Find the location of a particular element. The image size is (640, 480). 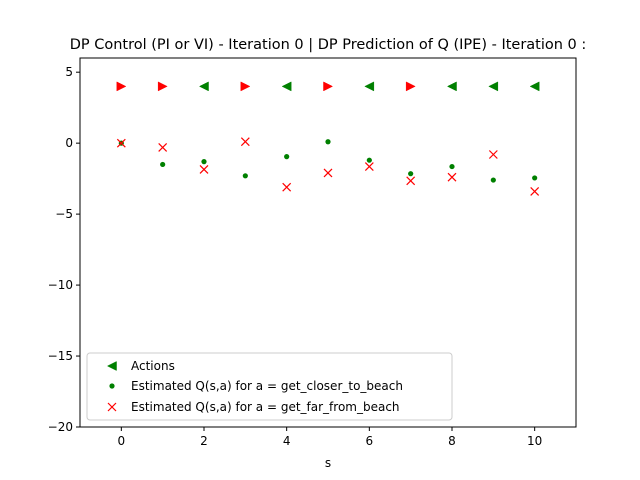

y-tick-label: −15 is located at coordinates (60, 356).